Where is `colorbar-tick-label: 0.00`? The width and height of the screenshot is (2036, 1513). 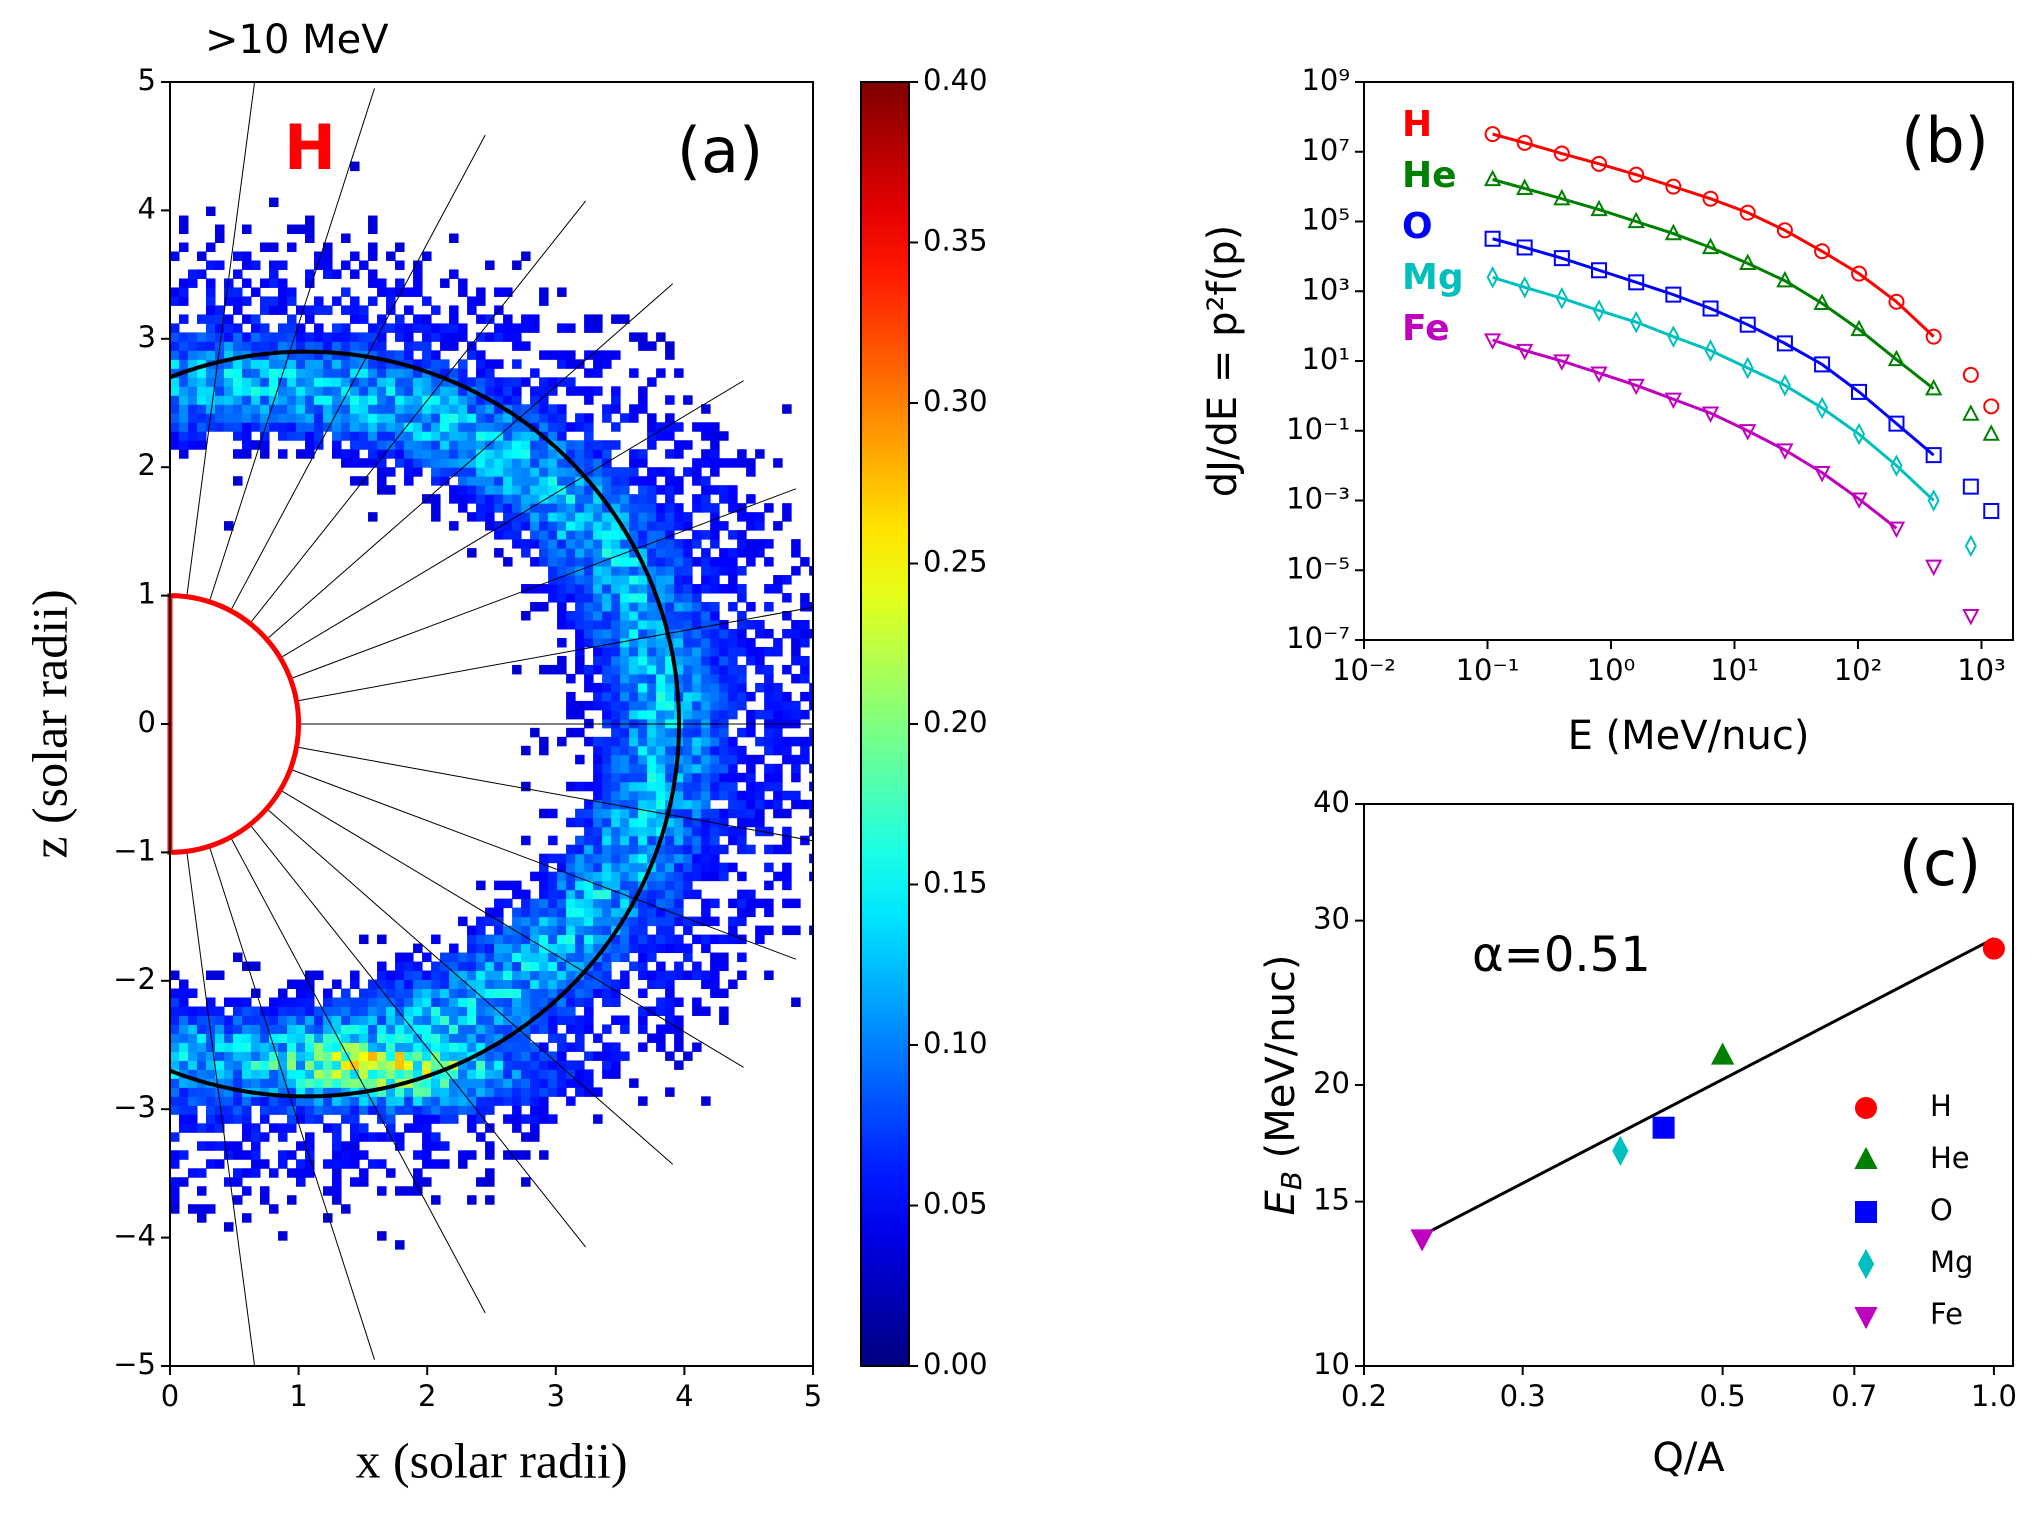 colorbar-tick-label: 0.00 is located at coordinates (955, 1364).